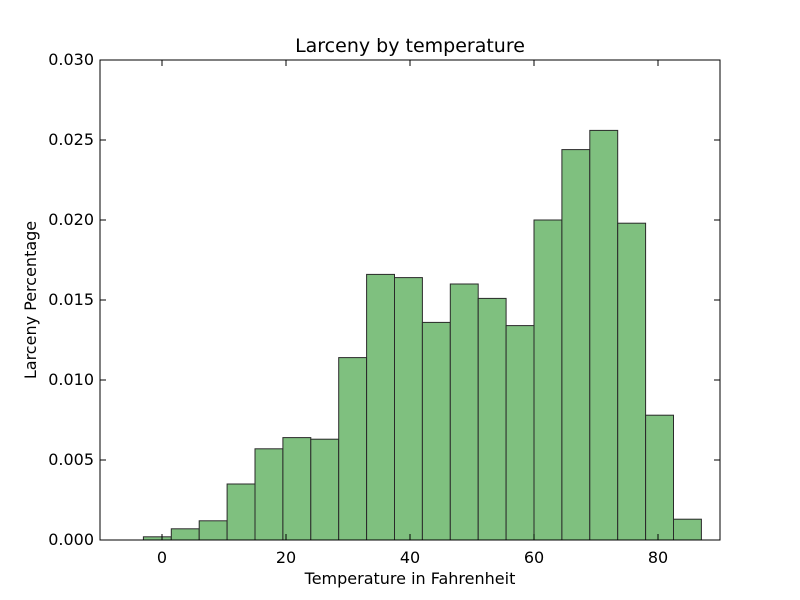 The image size is (800, 600). I want to click on y-tick-label-6: 0.030, so click(71, 59).